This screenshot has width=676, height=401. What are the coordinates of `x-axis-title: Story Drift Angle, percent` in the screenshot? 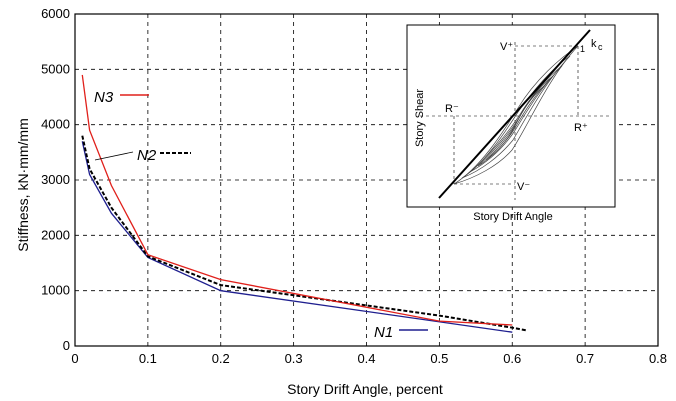 It's located at (365, 389).